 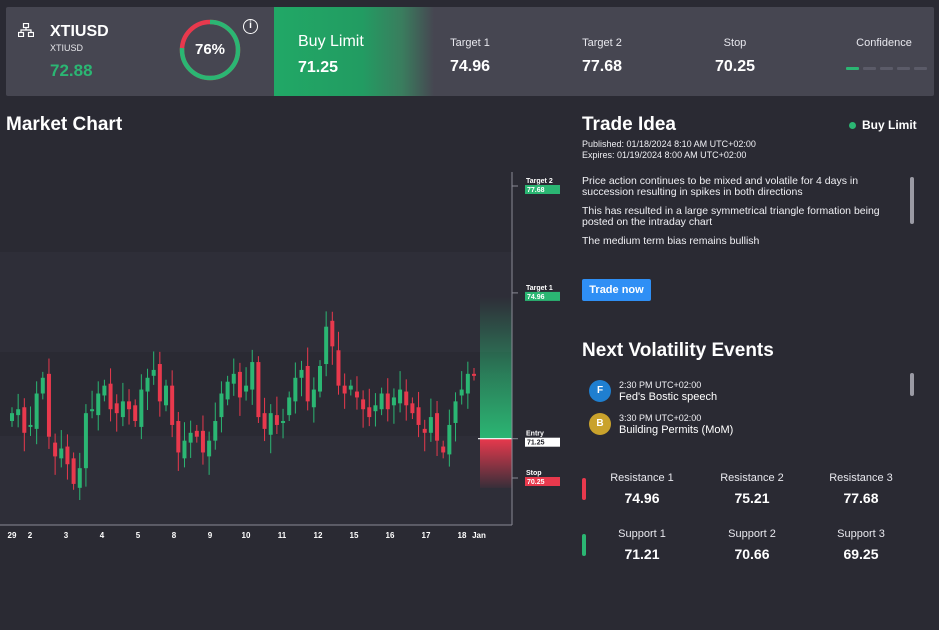 I want to click on level-label: Support 1, so click(x=642, y=534).